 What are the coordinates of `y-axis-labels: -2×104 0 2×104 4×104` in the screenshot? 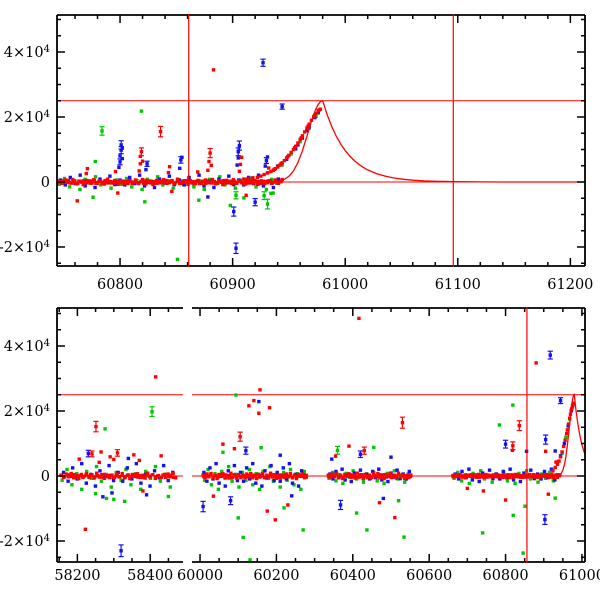 It's located at (25, 150).